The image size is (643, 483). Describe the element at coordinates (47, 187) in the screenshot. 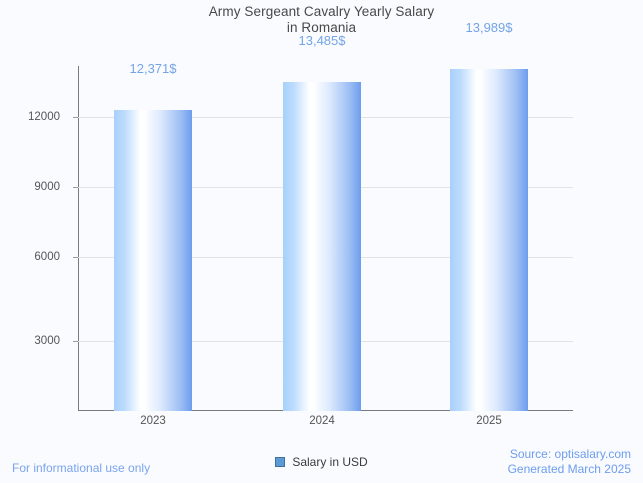

I see `y-tick-label-9000: 9000` at that location.